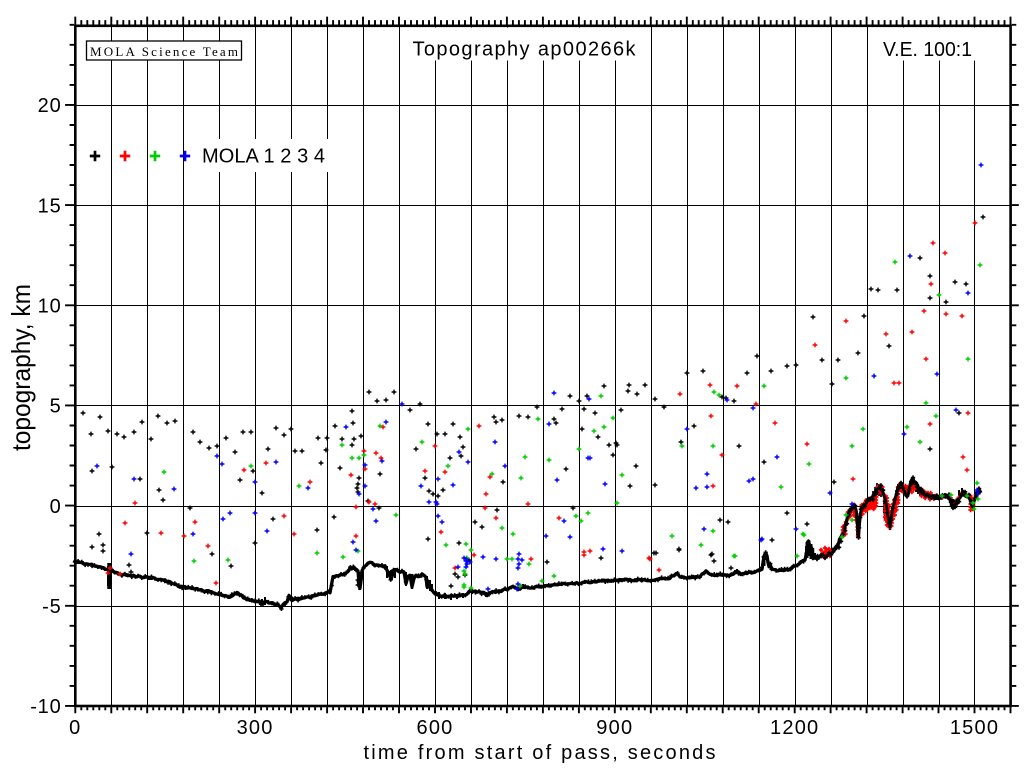 The image size is (1024, 773). Describe the element at coordinates (164, 51) in the screenshot. I see `svg-text: MOLA Science Team` at that location.